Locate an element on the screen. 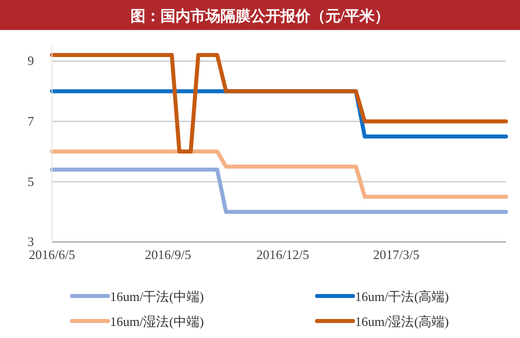 The height and width of the screenshot is (338, 520). legend-label: 16um/干法(高端) is located at coordinates (402, 296).